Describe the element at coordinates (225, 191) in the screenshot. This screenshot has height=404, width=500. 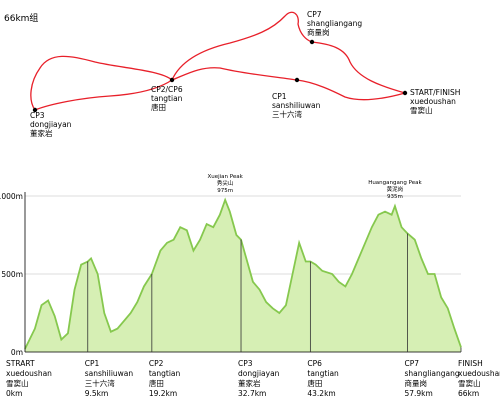
I see `peak-label: 975m` at that location.